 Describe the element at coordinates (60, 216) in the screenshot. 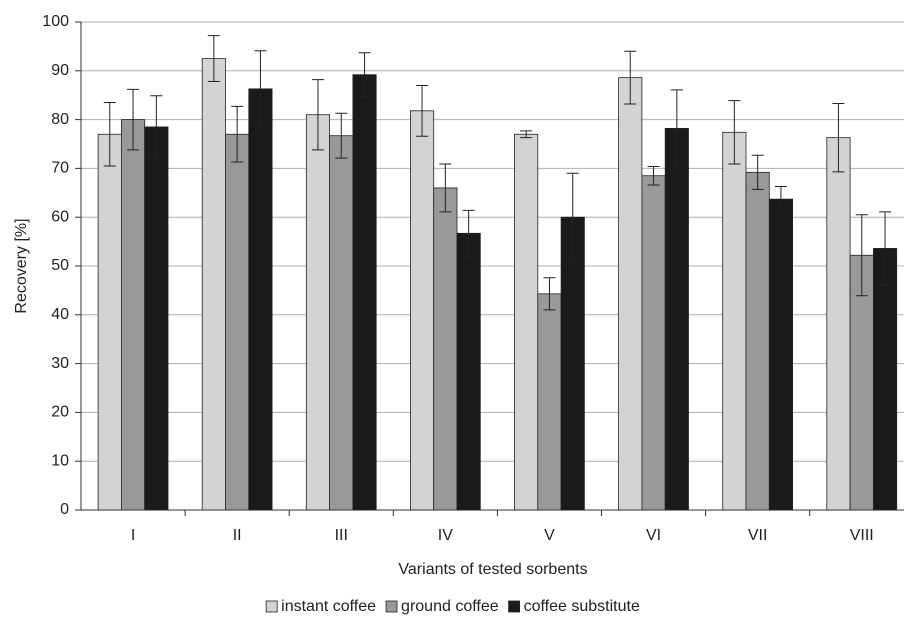

I see `y-tick-label: 60` at that location.